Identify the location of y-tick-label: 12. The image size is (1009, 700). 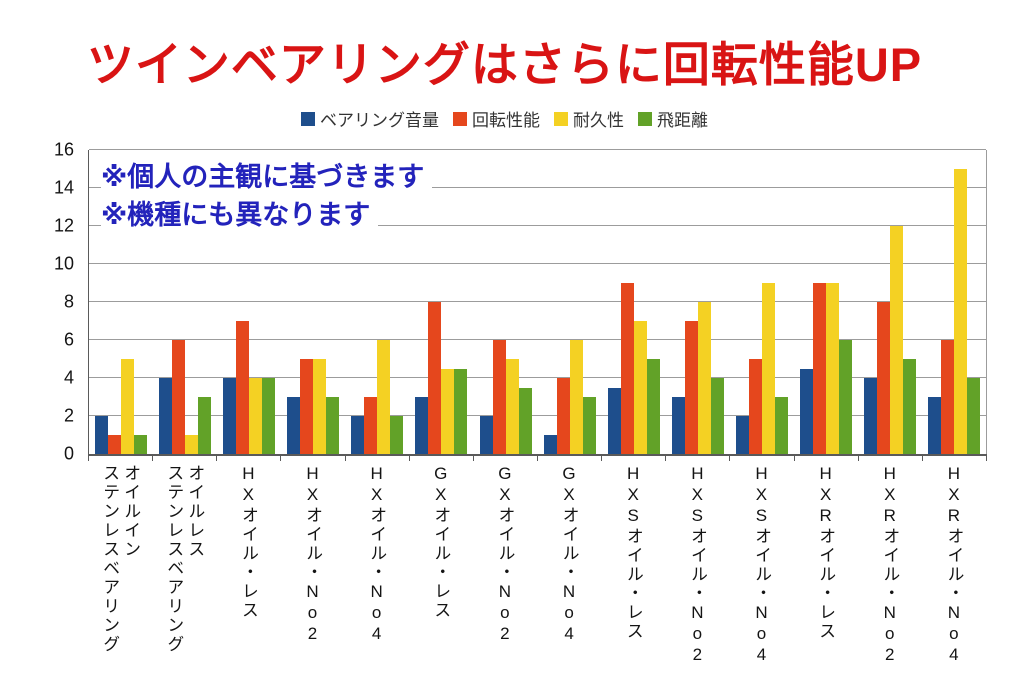
(63, 225).